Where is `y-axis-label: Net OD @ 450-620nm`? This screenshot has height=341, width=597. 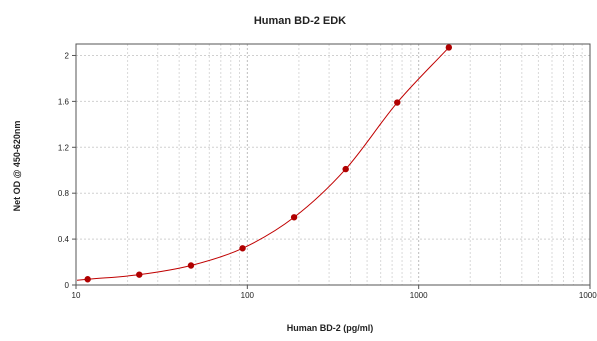 y-axis-label: Net OD @ 450-620nm is located at coordinates (17, 166).